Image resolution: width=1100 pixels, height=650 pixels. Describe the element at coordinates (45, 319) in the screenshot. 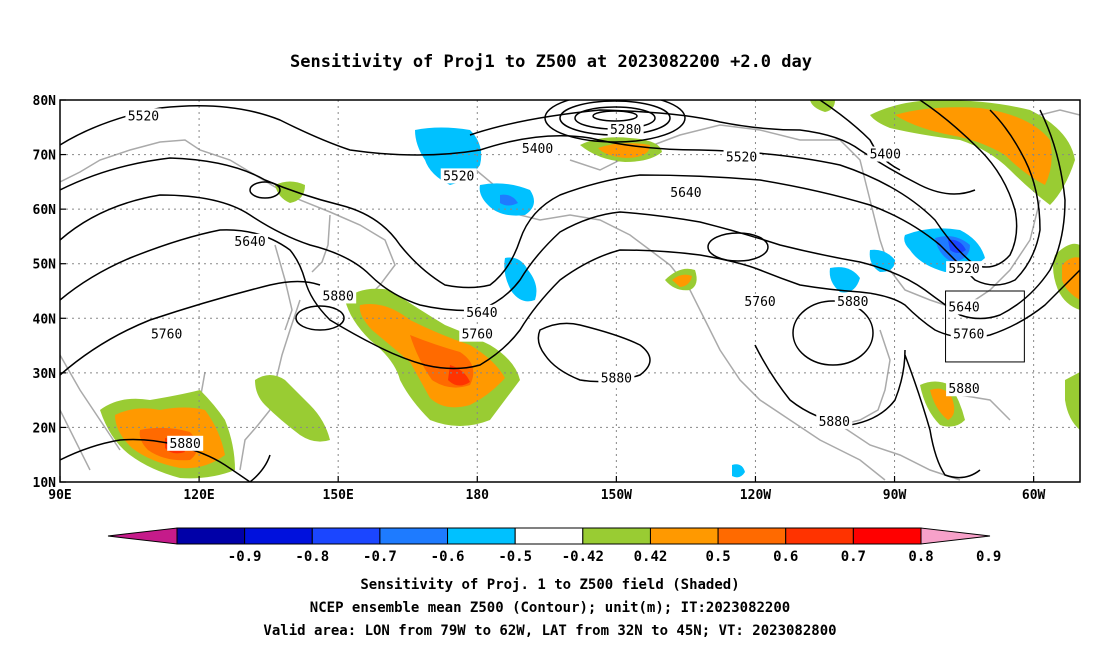

I see `lat-tick-label: 40N` at that location.